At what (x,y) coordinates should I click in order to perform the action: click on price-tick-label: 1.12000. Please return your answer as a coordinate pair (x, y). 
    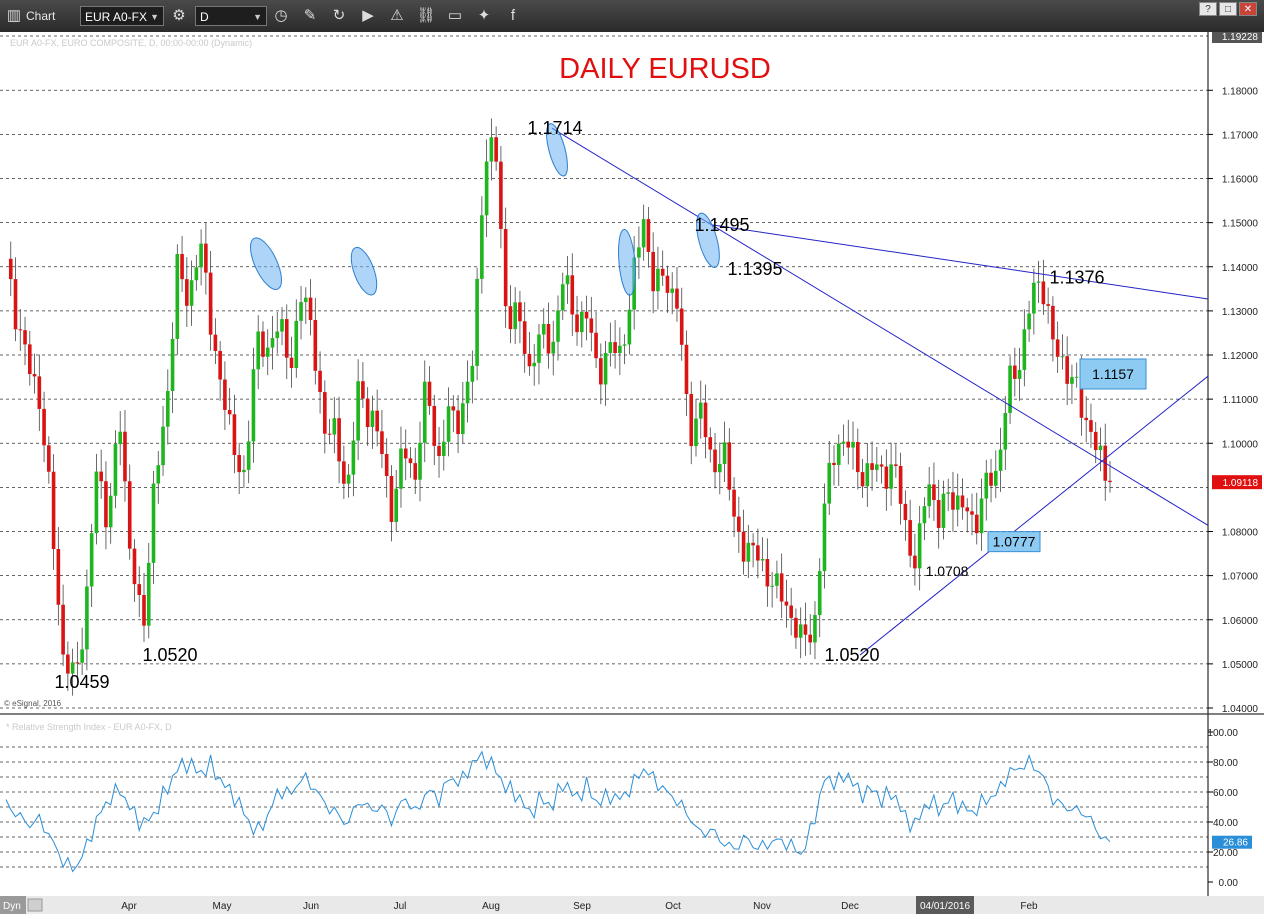
    Looking at the image, I should click on (1240, 356).